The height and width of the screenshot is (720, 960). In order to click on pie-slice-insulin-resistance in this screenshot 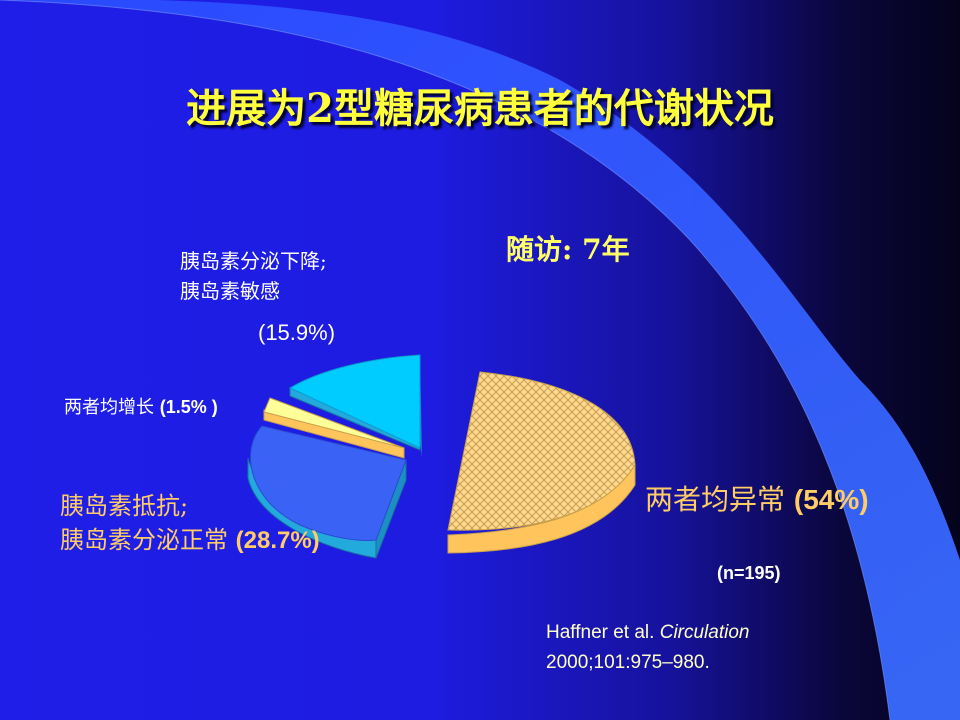, I will do `click(327, 492)`.